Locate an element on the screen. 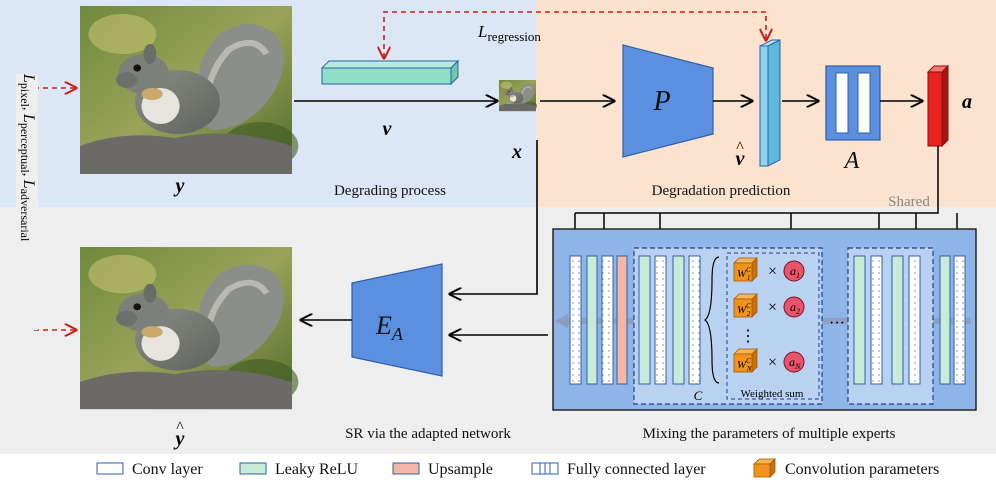 This screenshot has width=996, height=487. label-v-hat: v is located at coordinates (741, 159).